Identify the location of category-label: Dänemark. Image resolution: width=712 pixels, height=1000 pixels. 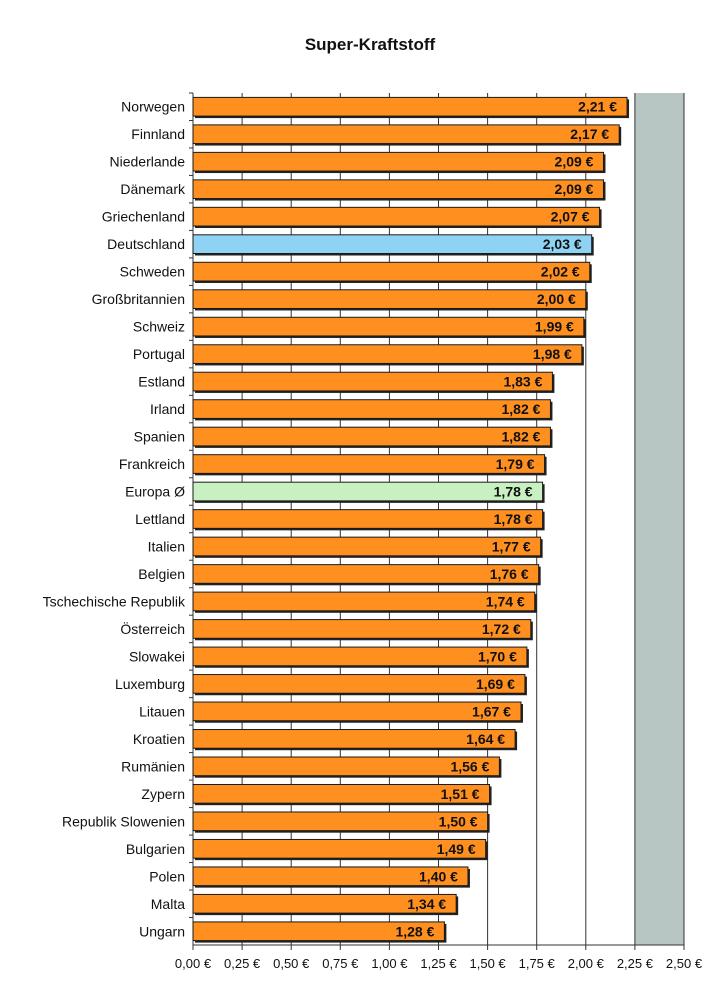
(153, 189).